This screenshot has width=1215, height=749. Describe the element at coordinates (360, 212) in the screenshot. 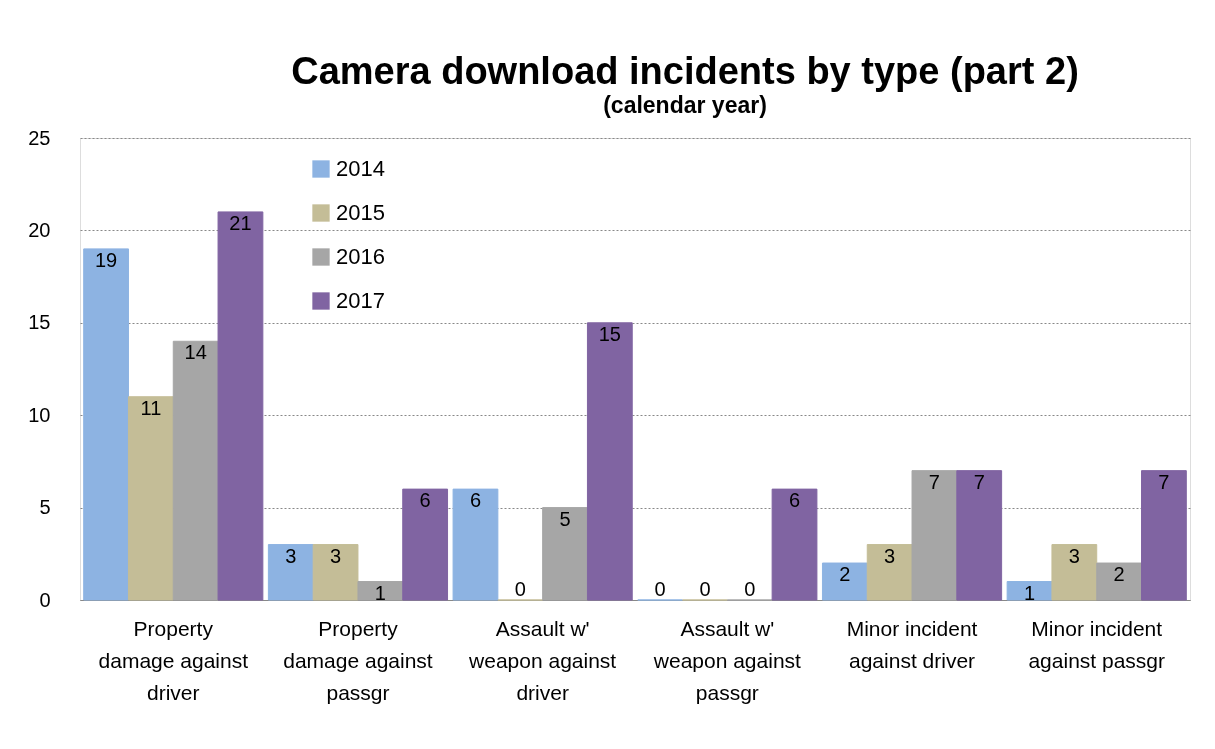

I see `legend-label: 2015` at that location.